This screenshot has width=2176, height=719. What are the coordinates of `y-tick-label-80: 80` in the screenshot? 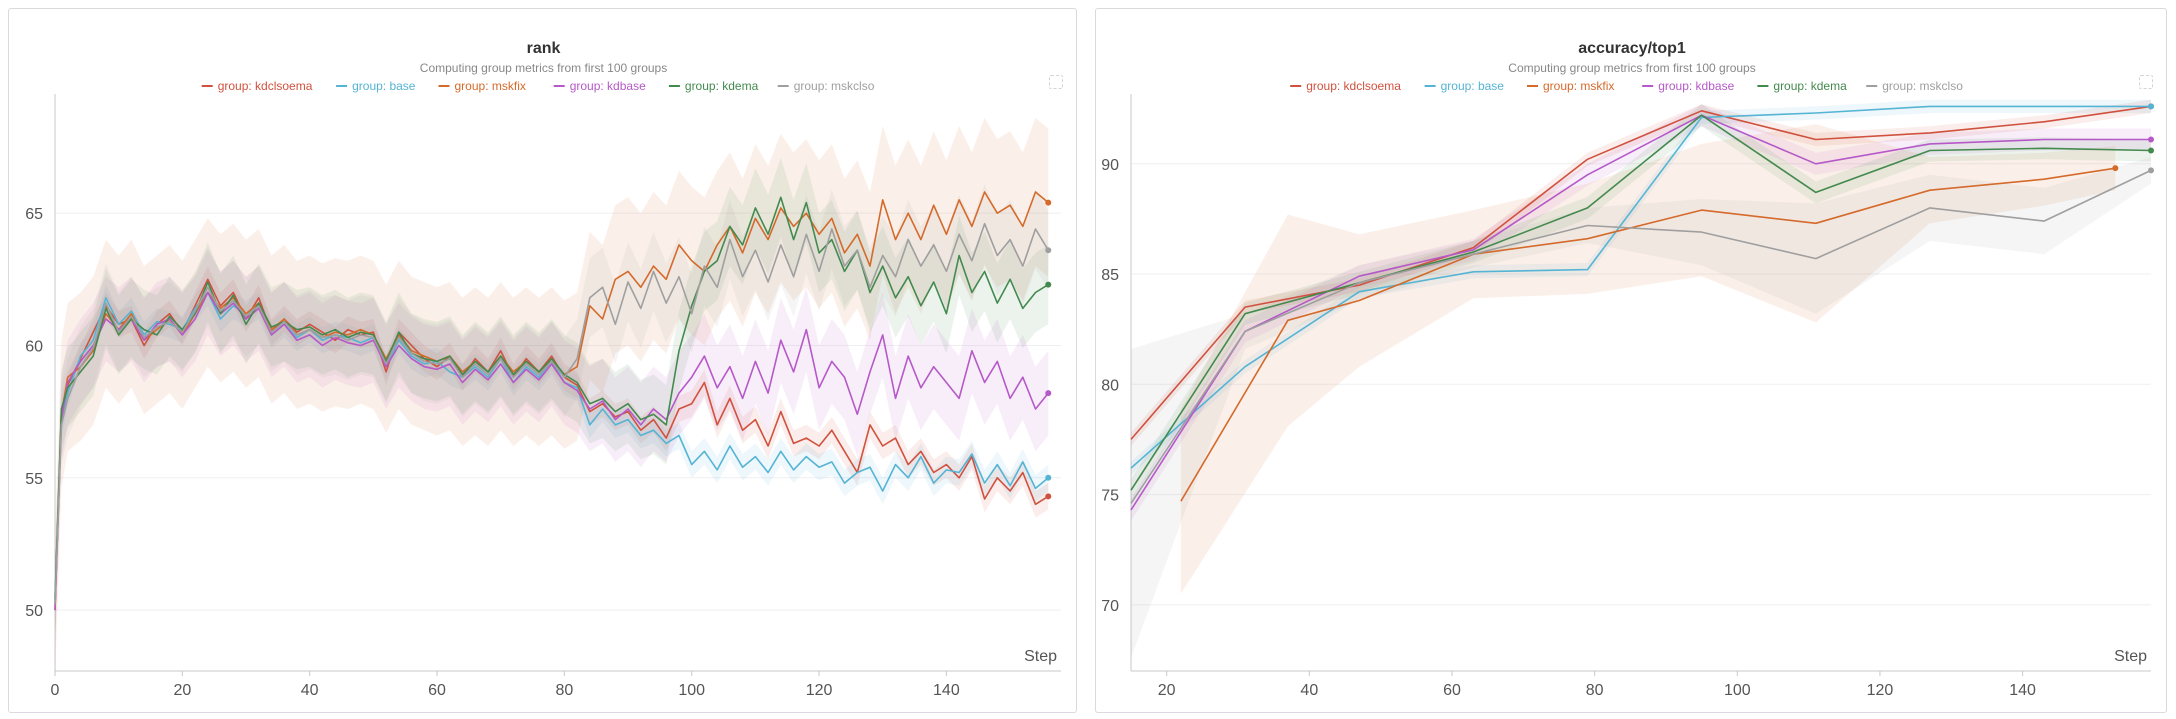 It's located at (1110, 385).